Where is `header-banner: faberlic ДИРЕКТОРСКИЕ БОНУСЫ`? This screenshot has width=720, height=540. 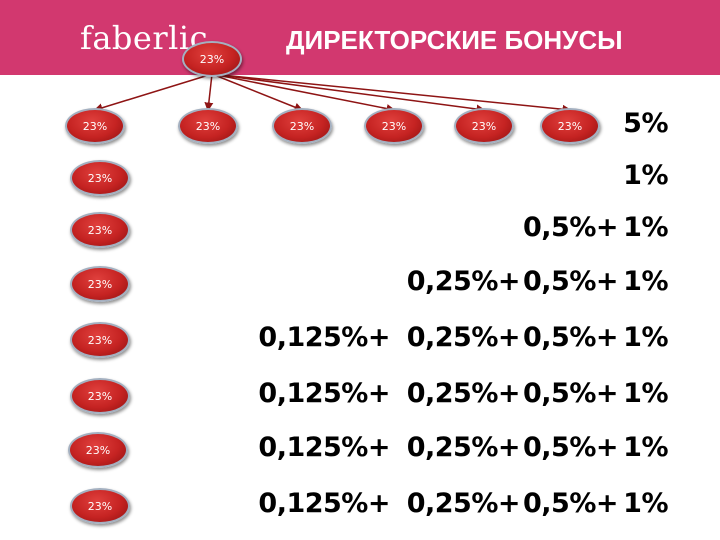
header-banner: faberlic ДИРЕКТОРСКИЕ БОНУСЫ is located at coordinates (360, 37).